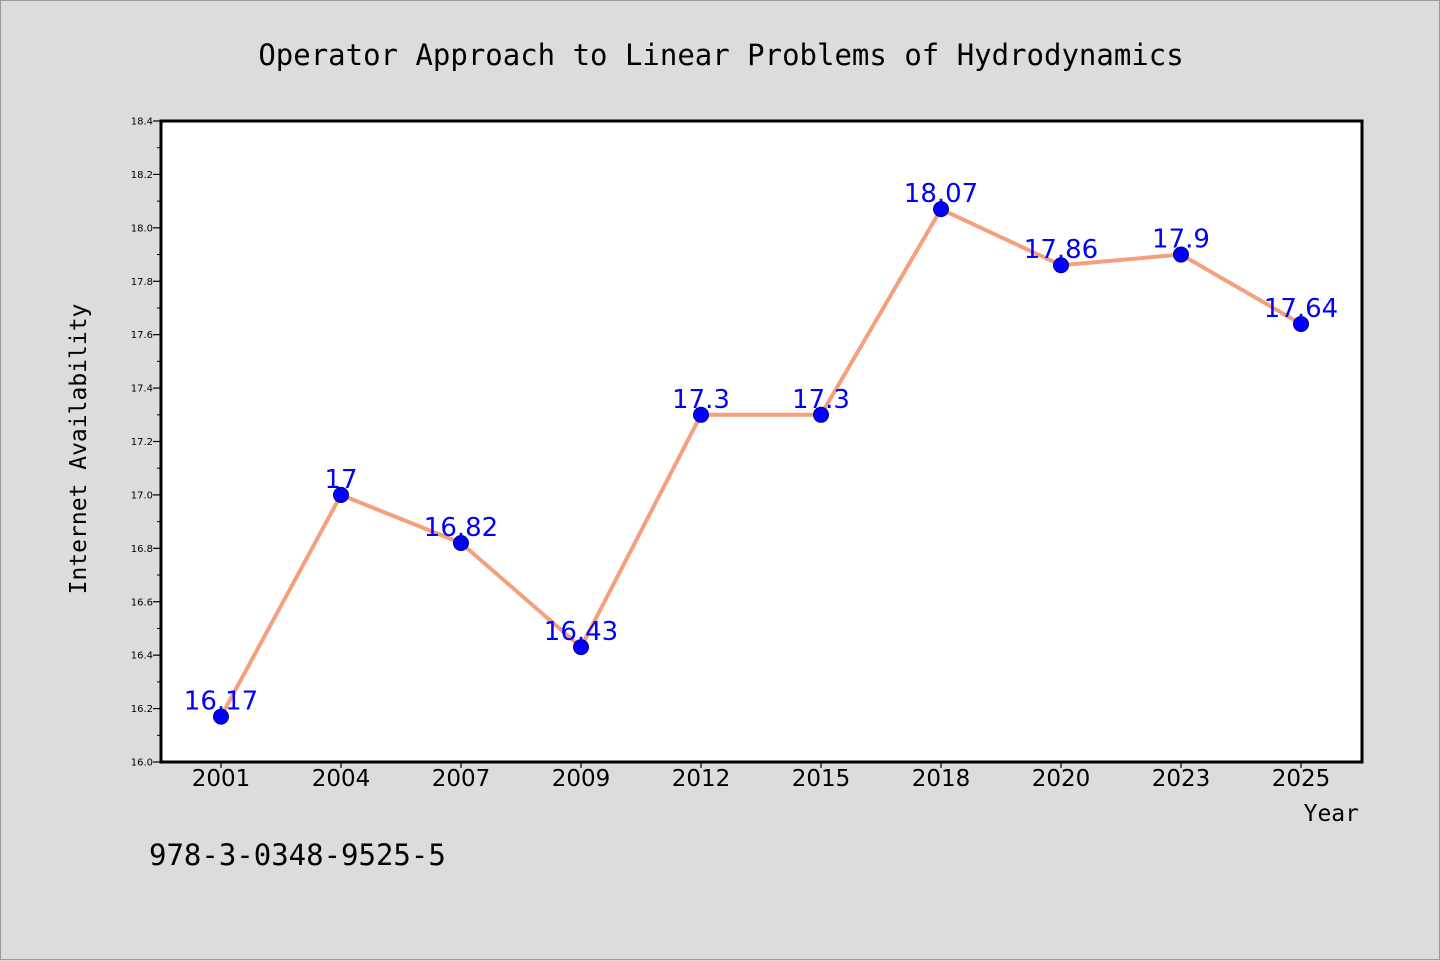  I want to click on x-tick-label: 2004, so click(341, 779).